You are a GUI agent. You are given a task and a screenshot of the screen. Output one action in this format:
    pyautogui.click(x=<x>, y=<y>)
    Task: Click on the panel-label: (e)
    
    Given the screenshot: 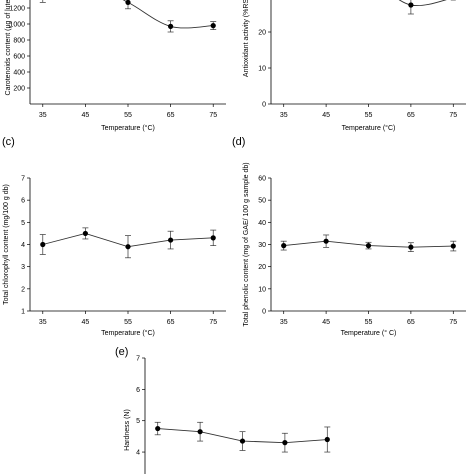 What is the action you would take?
    pyautogui.click(x=121, y=352)
    